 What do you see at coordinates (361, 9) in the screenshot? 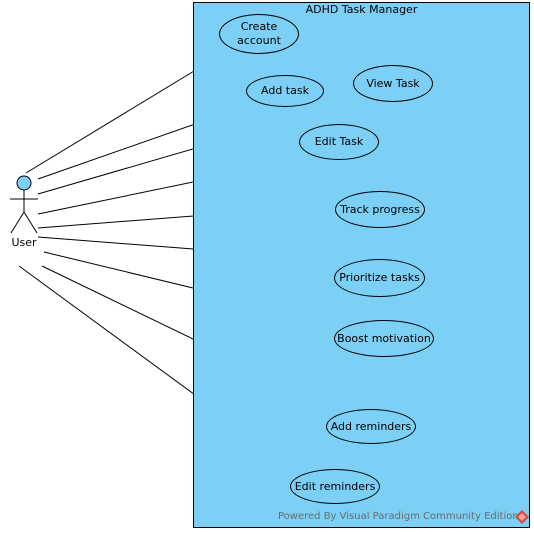
I see `system-title: ADHD Task Manager` at bounding box center [361, 9].